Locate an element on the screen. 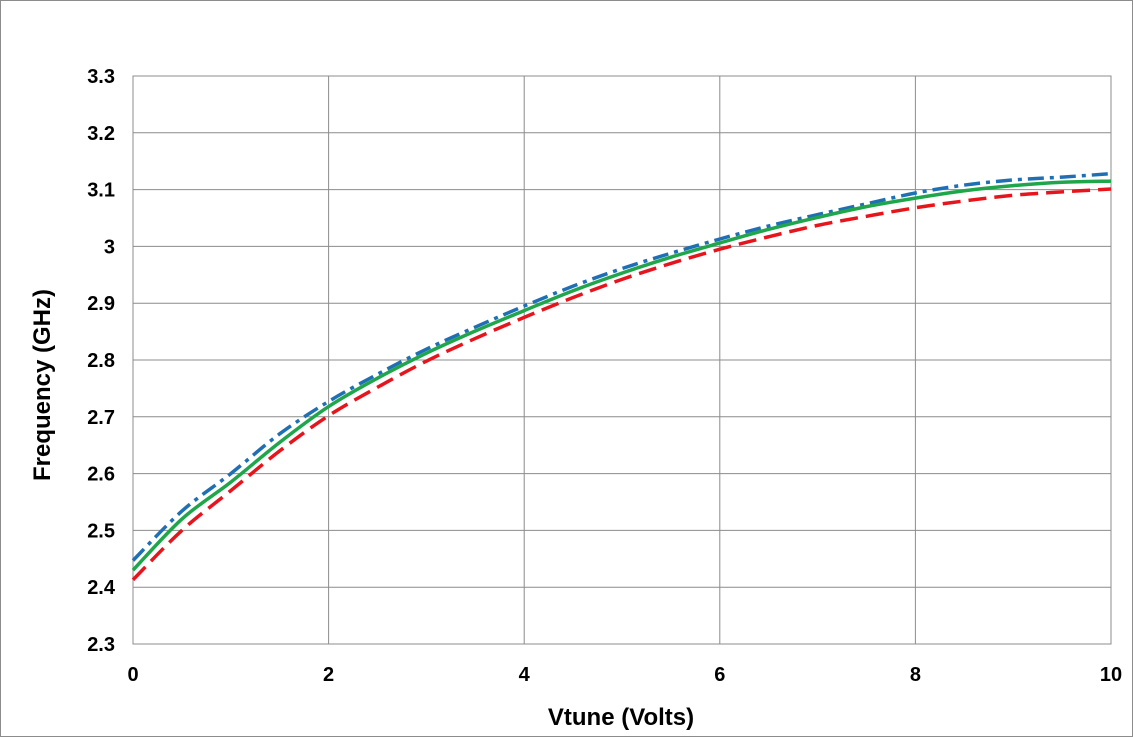  y-tick-label: 2.6 is located at coordinates (101, 475).